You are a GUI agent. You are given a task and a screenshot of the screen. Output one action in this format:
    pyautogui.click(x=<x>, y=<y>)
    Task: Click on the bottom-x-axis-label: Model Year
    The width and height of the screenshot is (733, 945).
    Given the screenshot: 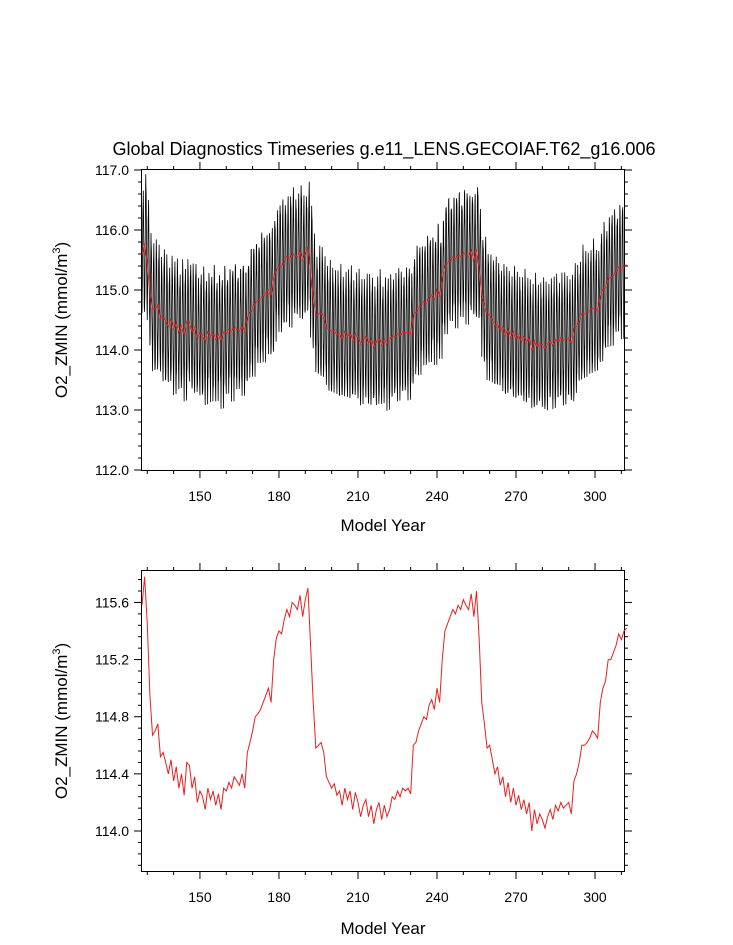 What is the action you would take?
    pyautogui.click(x=382, y=928)
    